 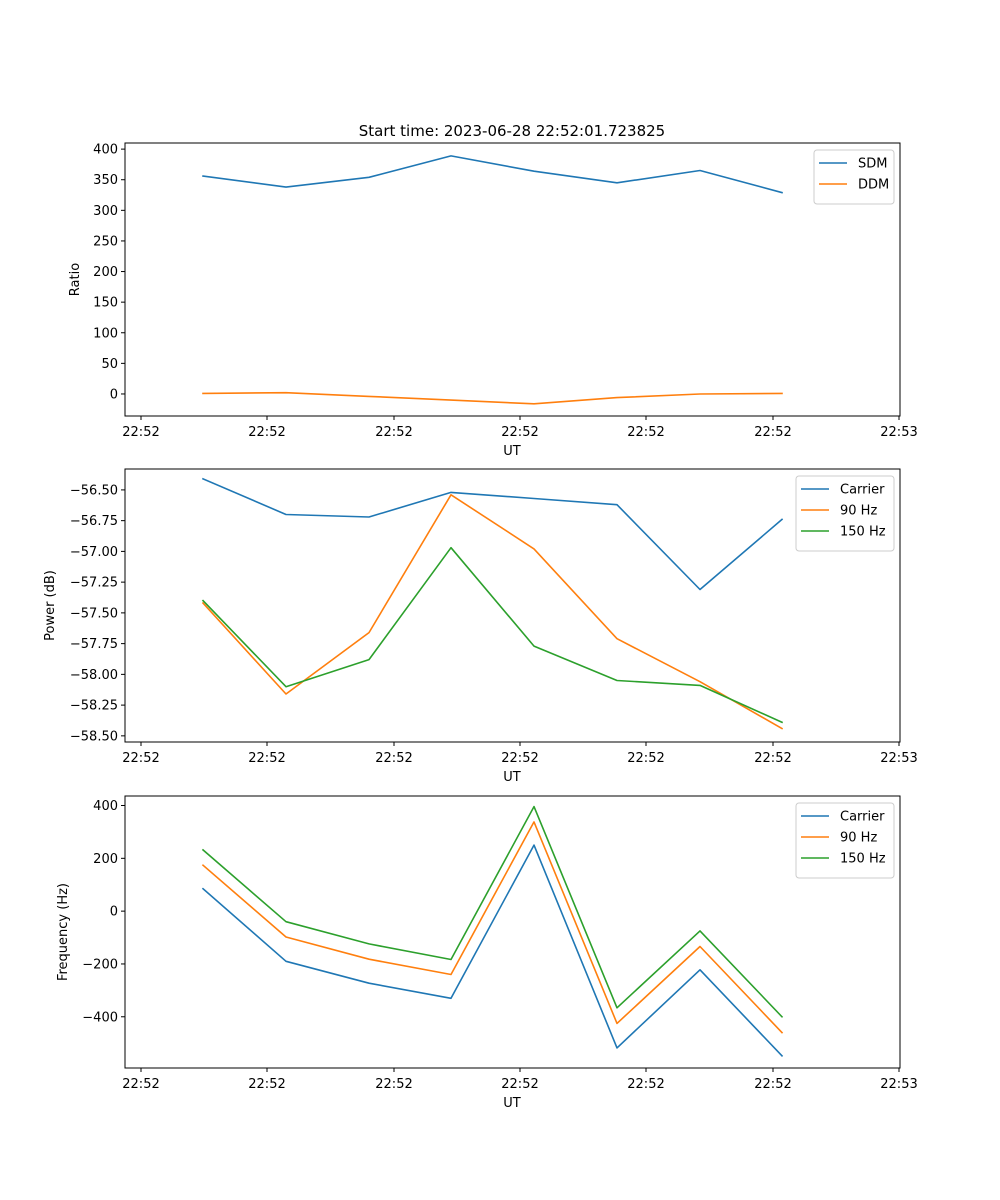 I want to click on y-tick-label: −400, so click(x=100, y=1017).